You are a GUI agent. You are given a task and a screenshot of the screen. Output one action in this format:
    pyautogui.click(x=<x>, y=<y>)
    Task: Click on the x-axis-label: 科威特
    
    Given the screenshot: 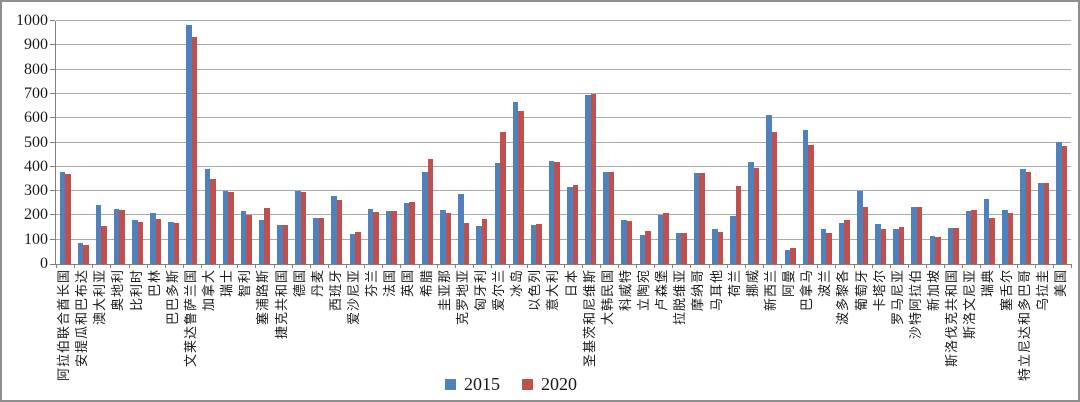 What is the action you would take?
    pyautogui.click(x=625, y=290)
    